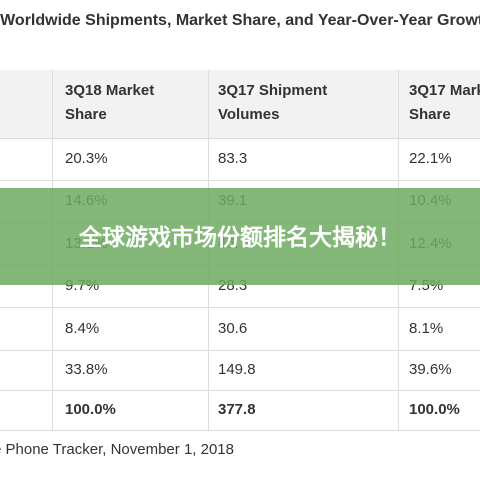 Image resolution: width=480 pixels, height=480 pixels. I want to click on banner-text: 全球游戏市场份额排名大揭秘！, so click(240, 236).